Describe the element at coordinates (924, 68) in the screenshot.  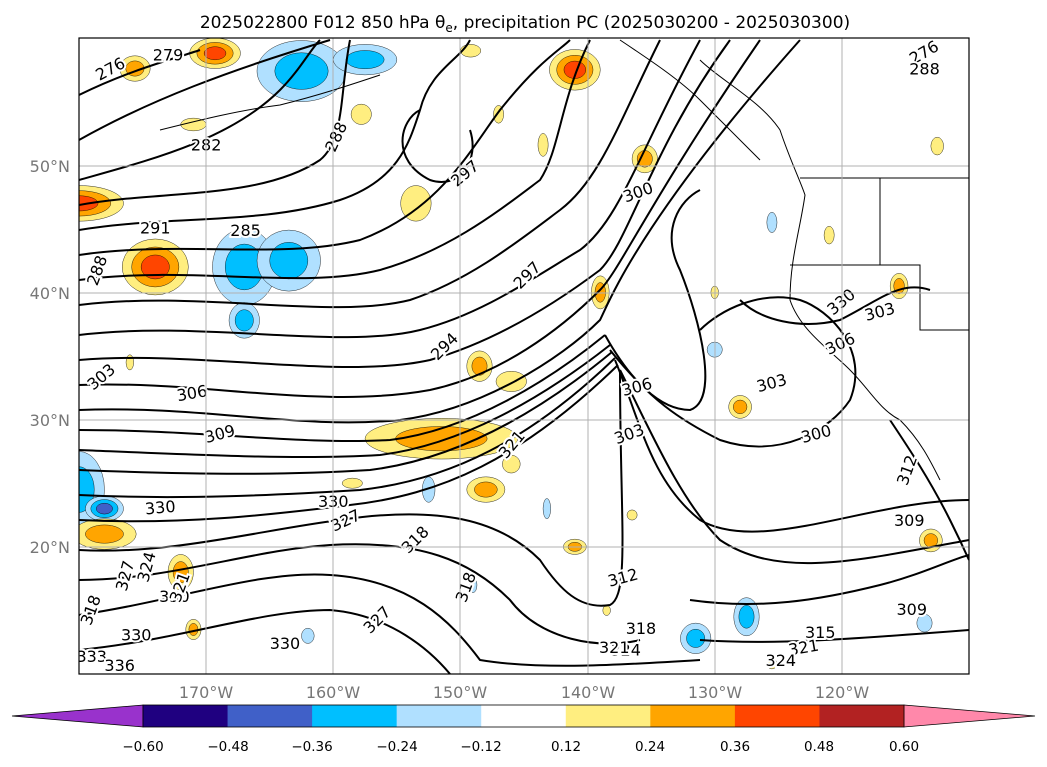
I see `contour-label: 288` at that location.